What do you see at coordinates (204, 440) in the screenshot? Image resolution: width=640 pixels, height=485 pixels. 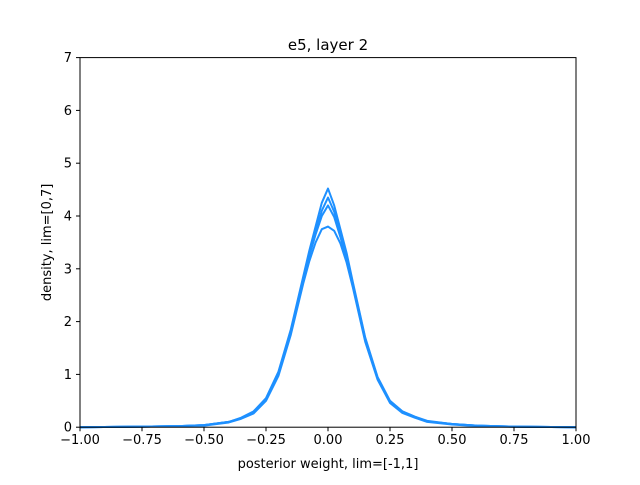 I see `x-tick-label: −0.50` at bounding box center [204, 440].